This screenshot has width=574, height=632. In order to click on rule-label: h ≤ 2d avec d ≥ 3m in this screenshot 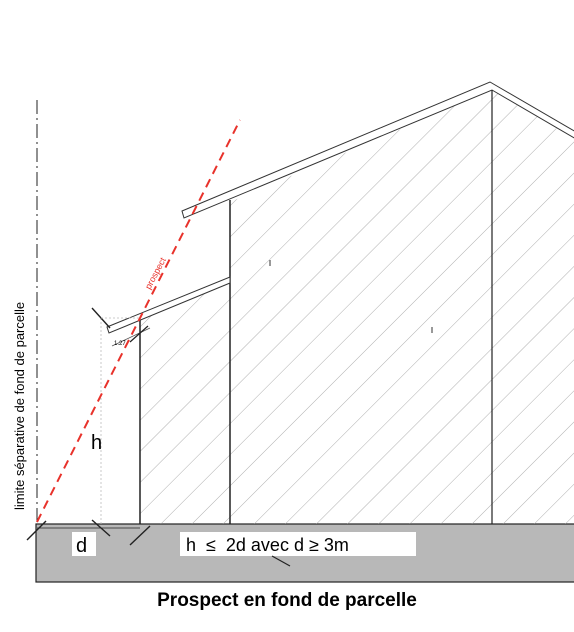, I will do `click(267, 545)`.